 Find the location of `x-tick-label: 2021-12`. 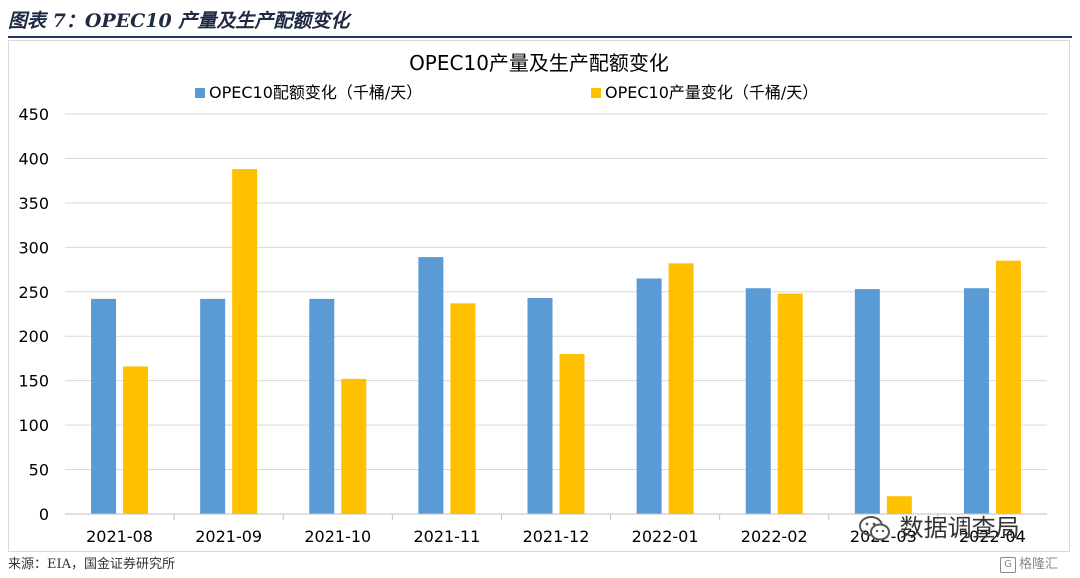

x-tick-label: 2021-12 is located at coordinates (556, 536).